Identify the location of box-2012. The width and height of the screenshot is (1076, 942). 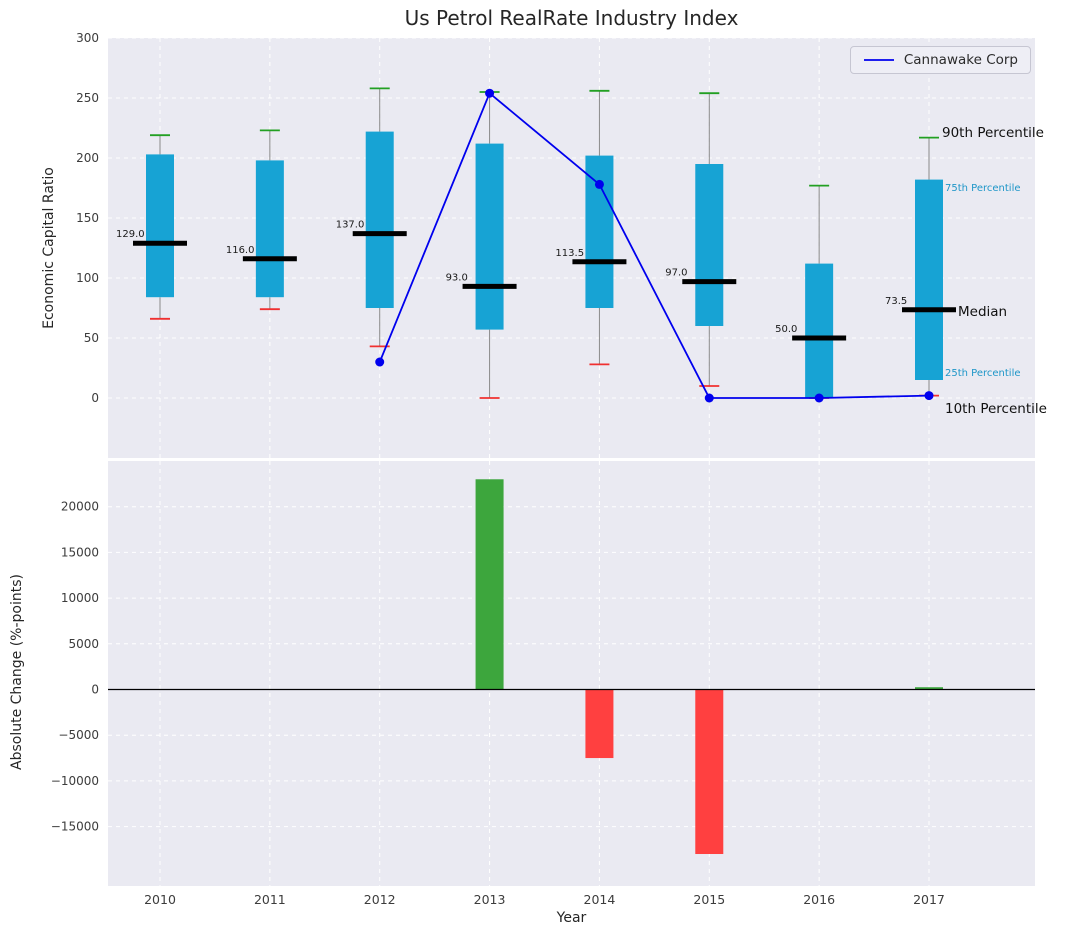
(379, 219).